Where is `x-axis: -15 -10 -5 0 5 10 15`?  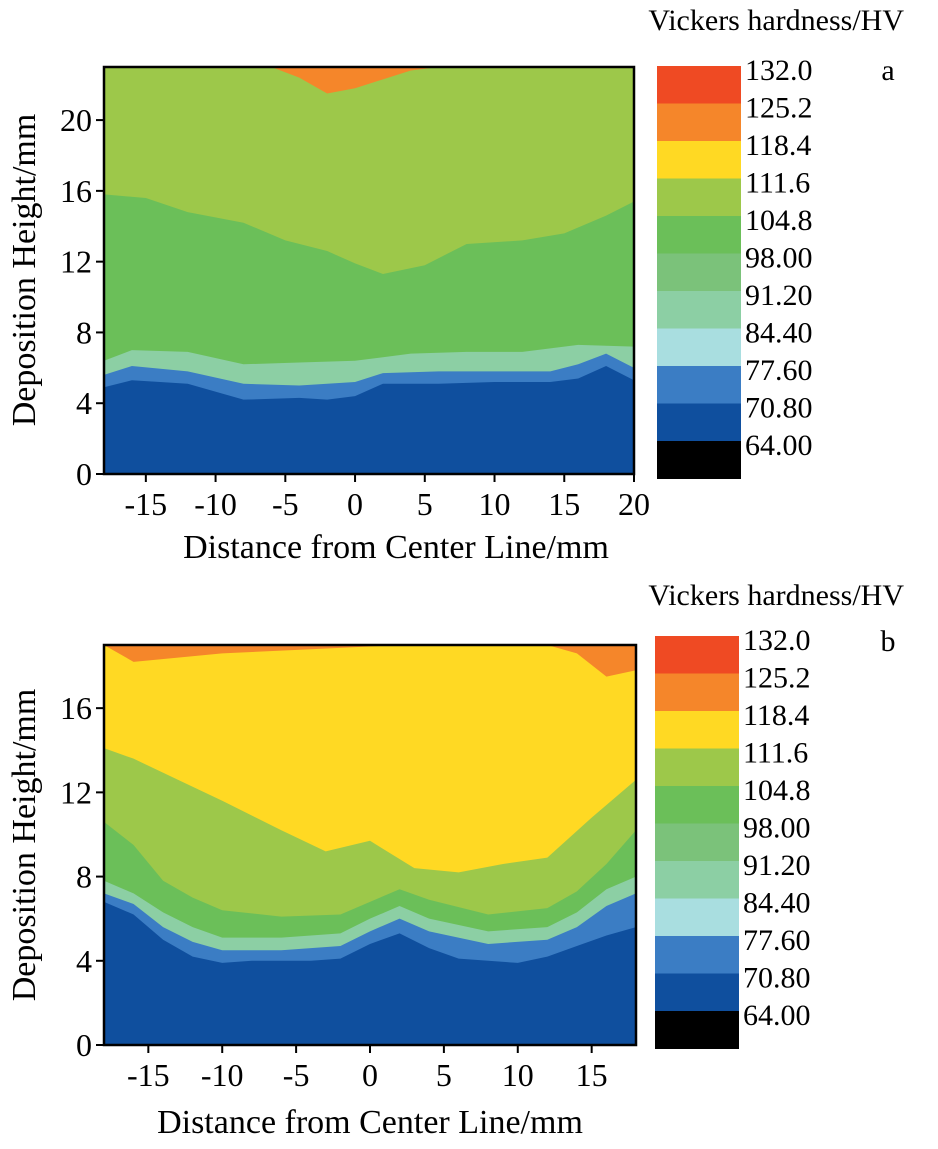 x-axis: -15 -10 -5 0 5 10 15 is located at coordinates (367, 1069).